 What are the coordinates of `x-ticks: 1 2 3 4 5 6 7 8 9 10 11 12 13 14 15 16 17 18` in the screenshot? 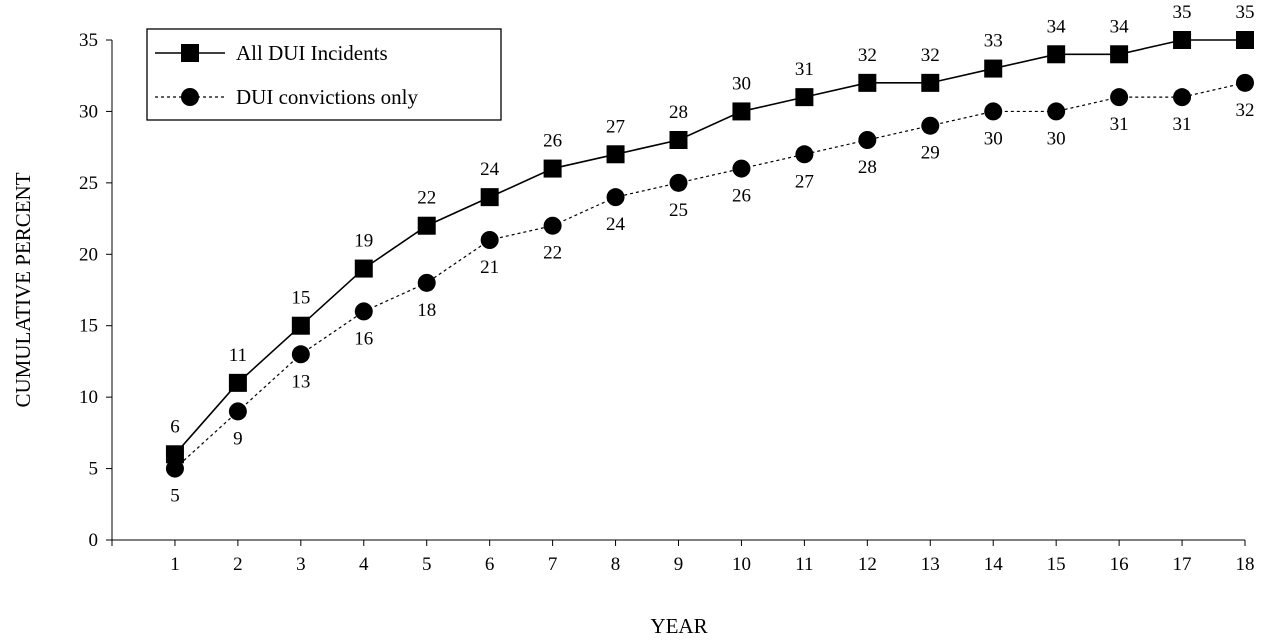 It's located at (683, 557).